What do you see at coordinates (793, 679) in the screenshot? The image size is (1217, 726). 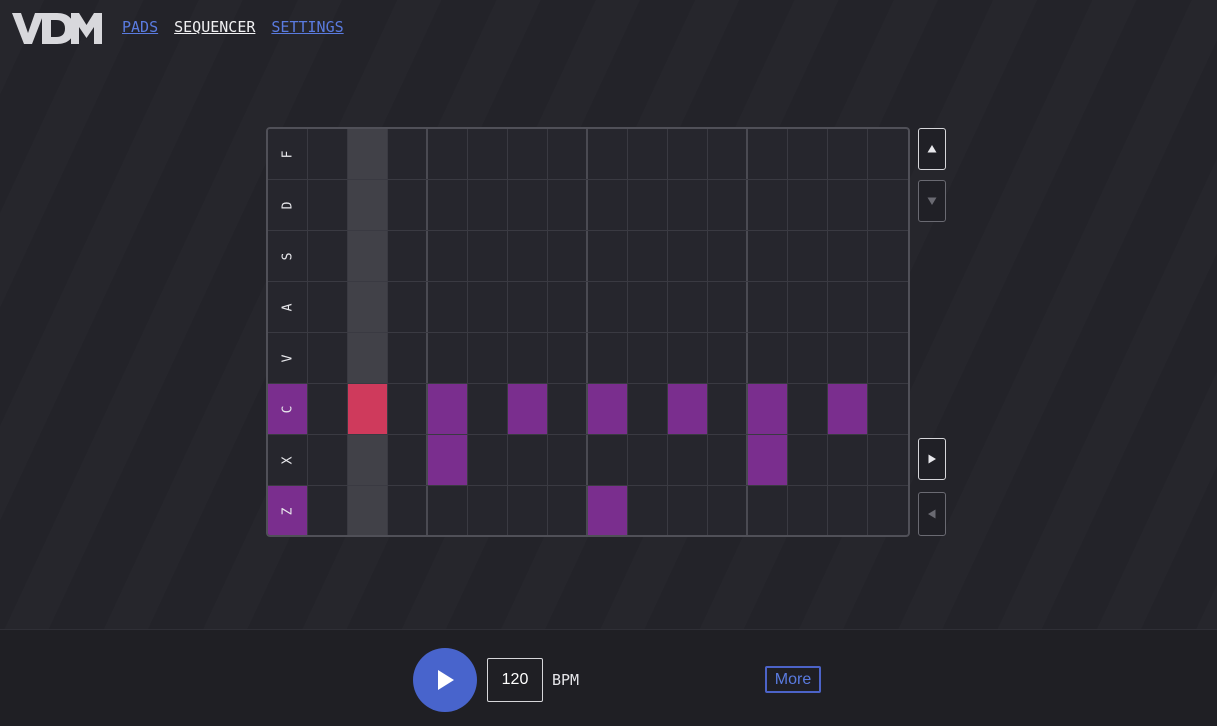 I see `more-button: More` at bounding box center [793, 679].